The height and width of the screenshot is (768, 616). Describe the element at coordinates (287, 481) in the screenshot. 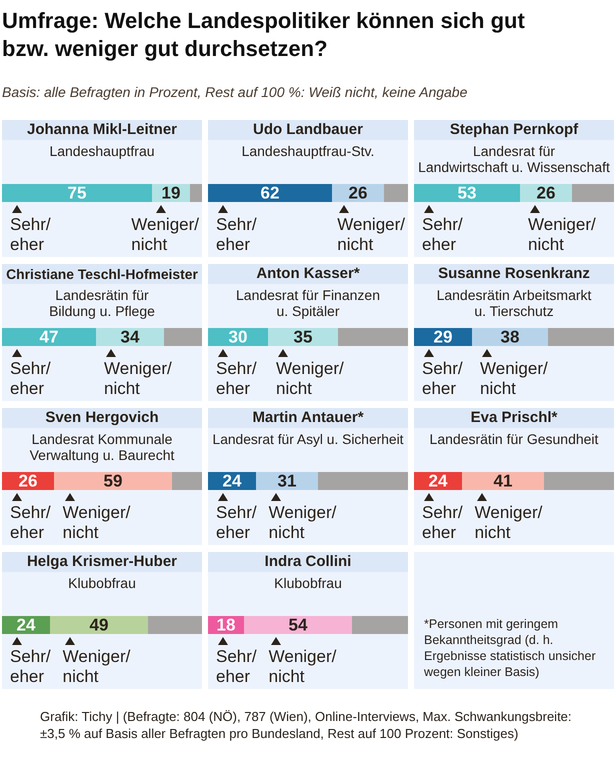

I see `data-label: 31` at that location.